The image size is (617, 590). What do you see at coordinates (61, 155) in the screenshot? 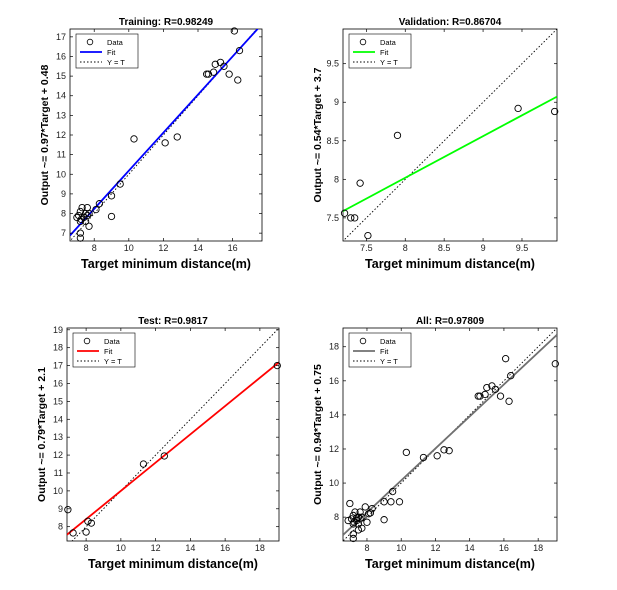
I see `y-tick-label: 11` at bounding box center [61, 155].